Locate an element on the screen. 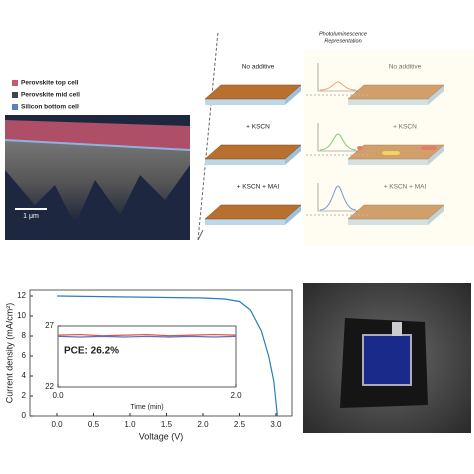 The image size is (474, 474). photo-panel is located at coordinates (387, 358).